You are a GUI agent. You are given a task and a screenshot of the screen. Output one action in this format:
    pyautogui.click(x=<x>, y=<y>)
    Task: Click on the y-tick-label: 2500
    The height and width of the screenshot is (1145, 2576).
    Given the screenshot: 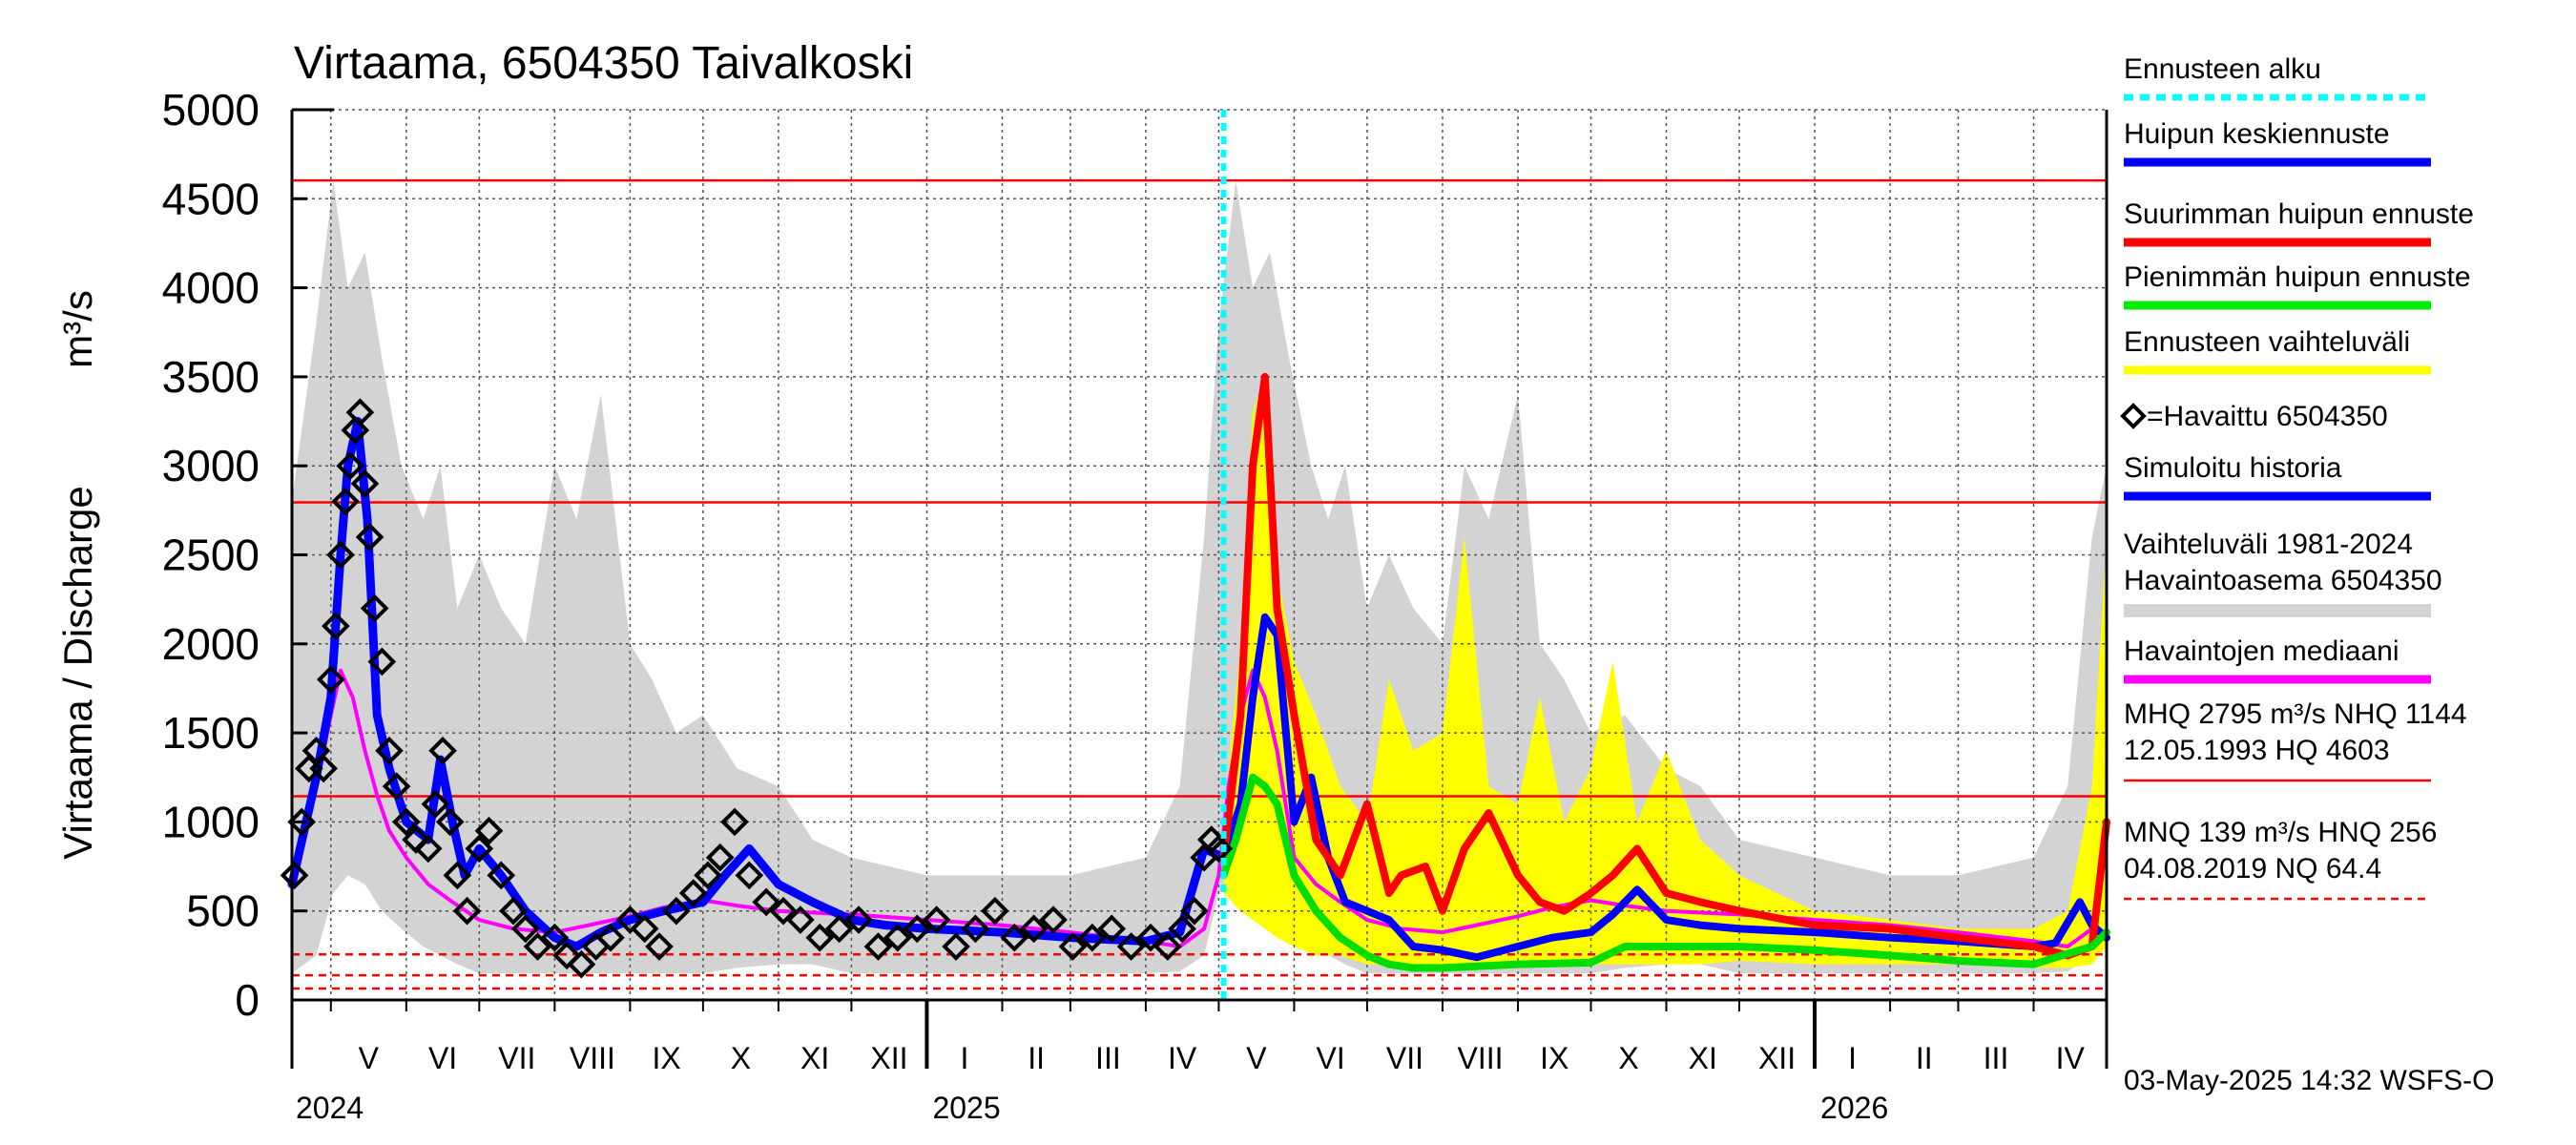 What is the action you would take?
    pyautogui.click(x=211, y=555)
    